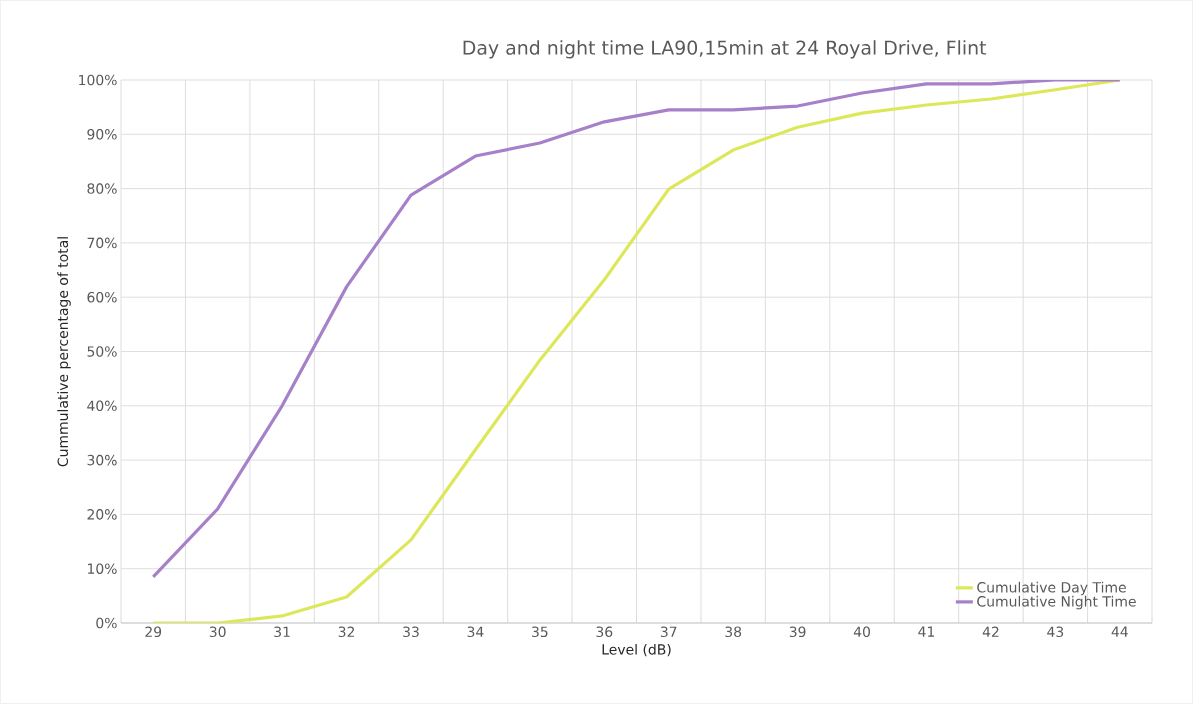  I want to click on y-tick-label: 90%, so click(102, 134).